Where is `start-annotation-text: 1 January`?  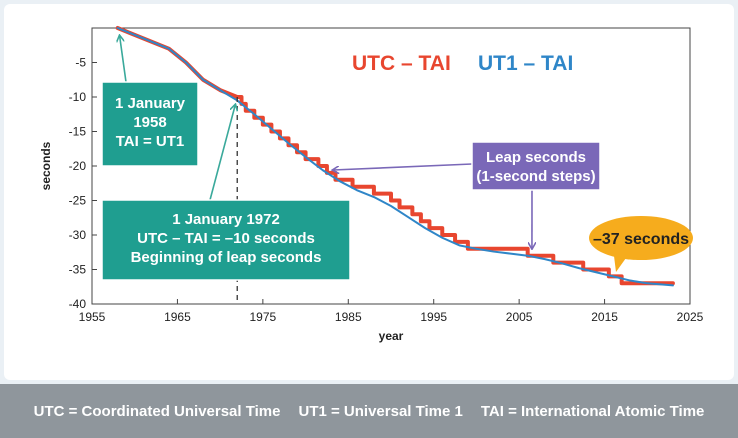 start-annotation-text: 1 January is located at coordinates (150, 103).